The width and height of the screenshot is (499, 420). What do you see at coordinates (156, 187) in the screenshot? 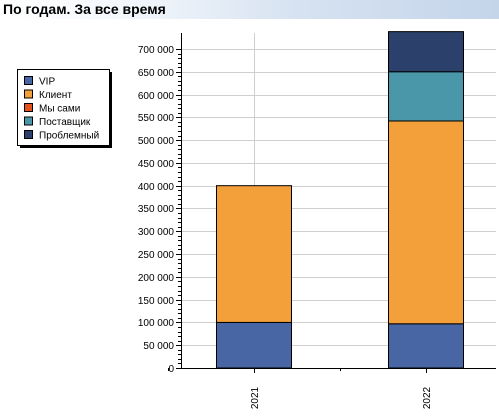
I see `y-tick-label: 400 000` at bounding box center [156, 187].